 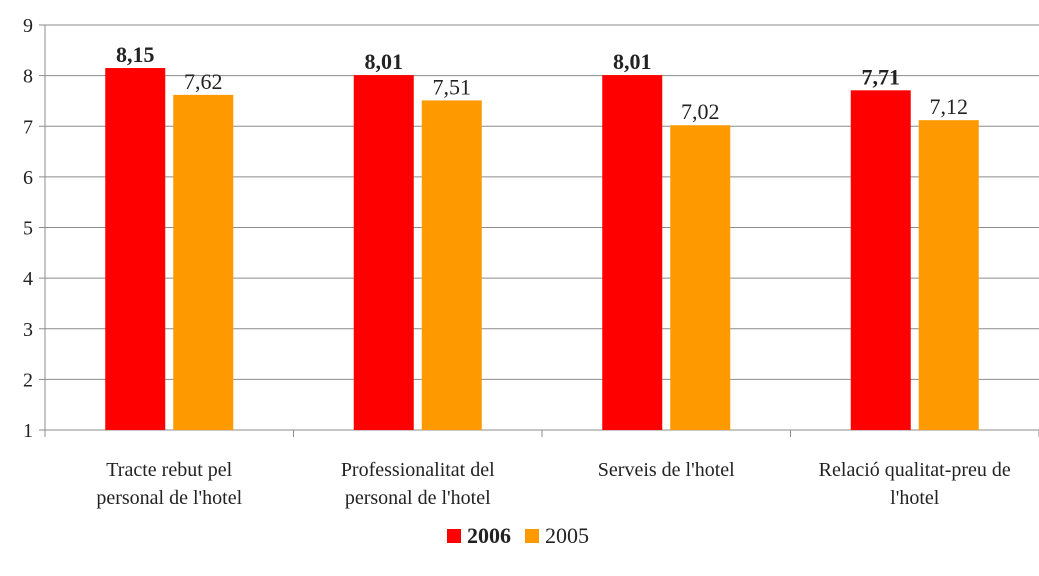 I want to click on x-tick-label-line: Tracte rebut pel, so click(x=169, y=470).